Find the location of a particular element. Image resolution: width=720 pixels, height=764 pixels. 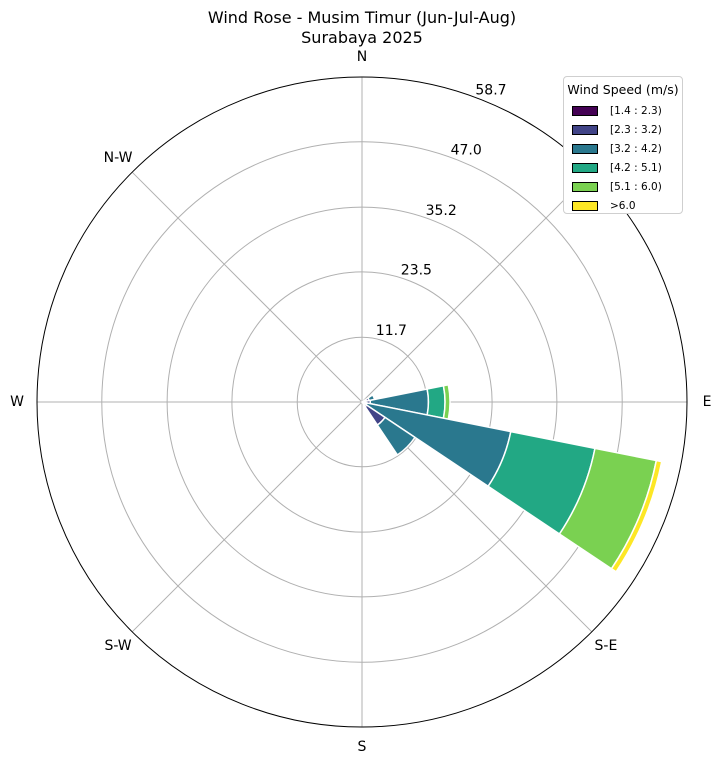

legend-item: [3.2 : 4.2) is located at coordinates (617, 149).